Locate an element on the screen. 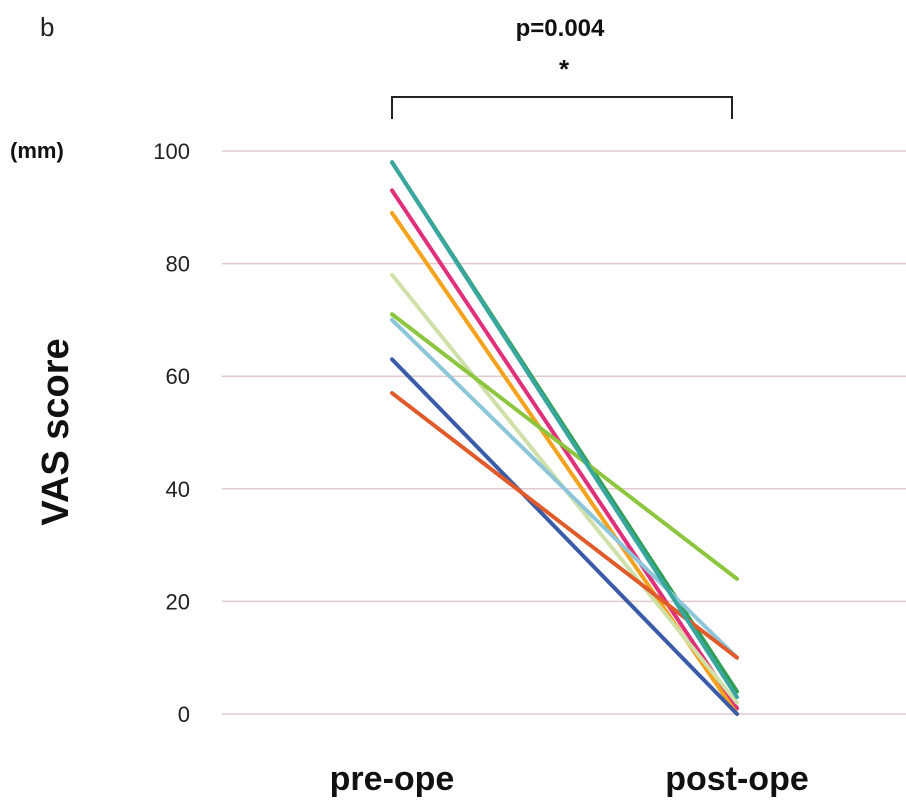  panel-label: b is located at coordinates (47, 27).